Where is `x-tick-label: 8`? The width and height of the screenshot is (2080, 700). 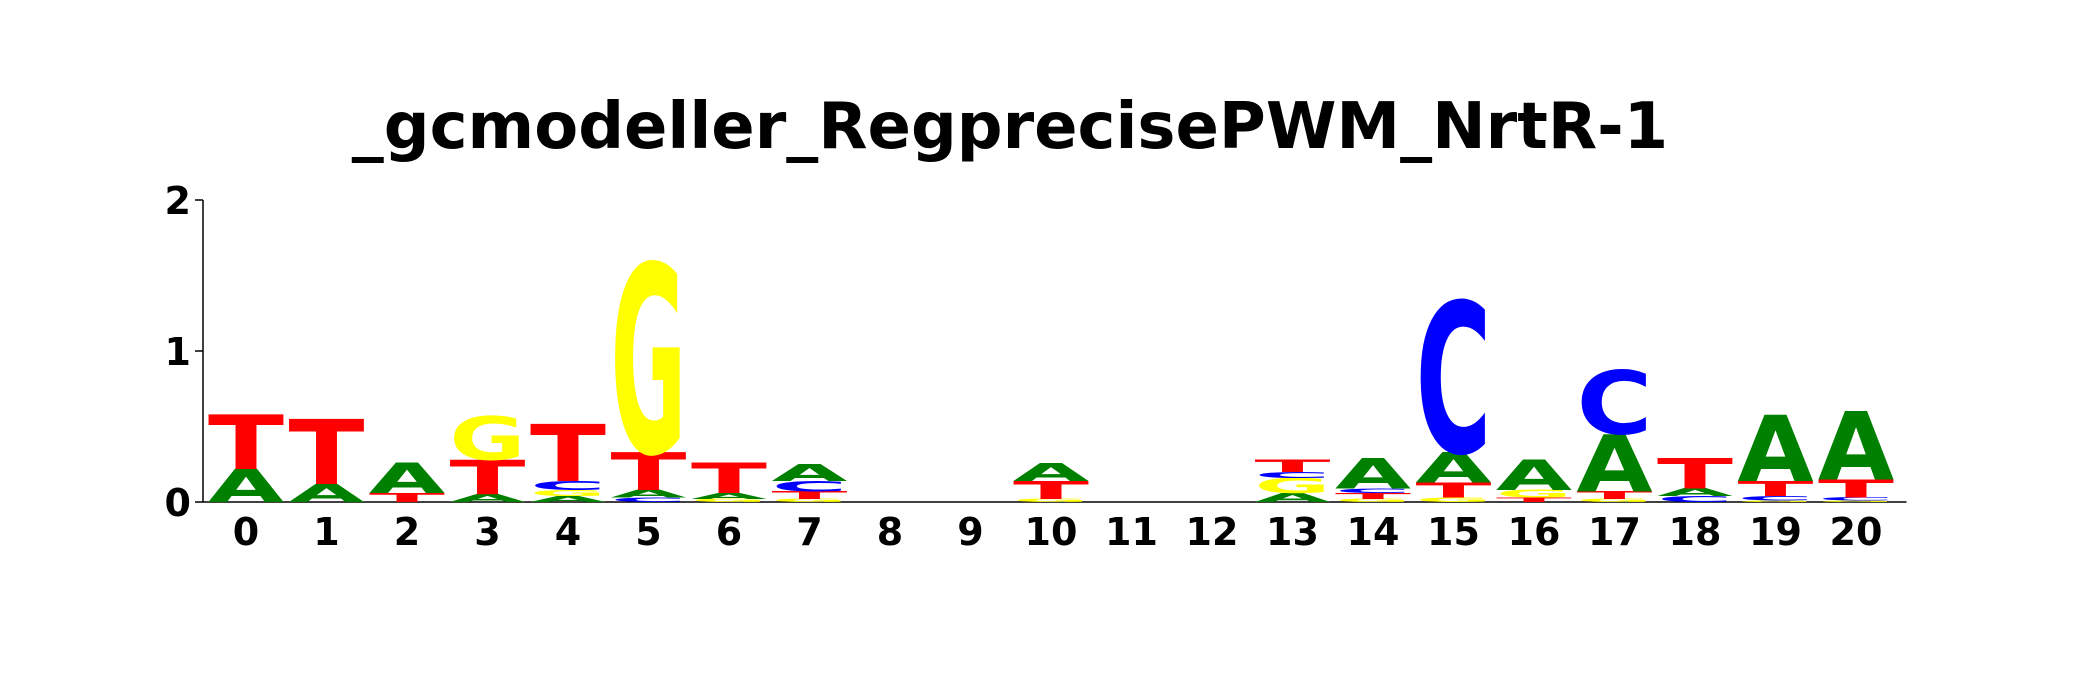
x-tick-label: 8 is located at coordinates (890, 532).